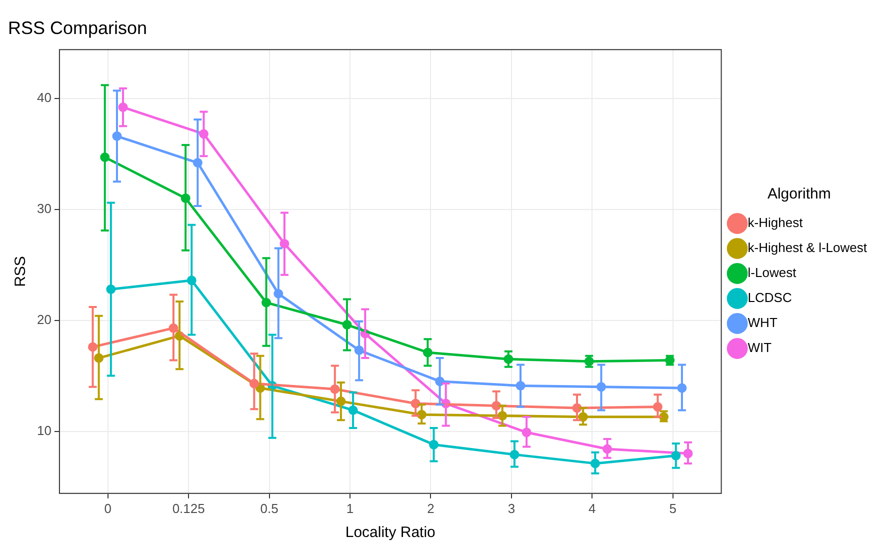  I want to click on chart-title: RSS Comparison, so click(78, 28).